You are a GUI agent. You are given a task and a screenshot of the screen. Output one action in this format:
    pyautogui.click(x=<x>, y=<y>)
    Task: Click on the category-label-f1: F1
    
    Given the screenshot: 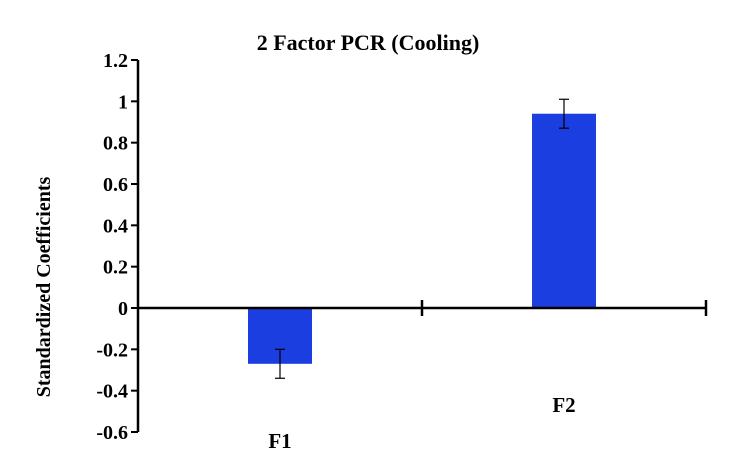 What is the action you would take?
    pyautogui.click(x=279, y=441)
    